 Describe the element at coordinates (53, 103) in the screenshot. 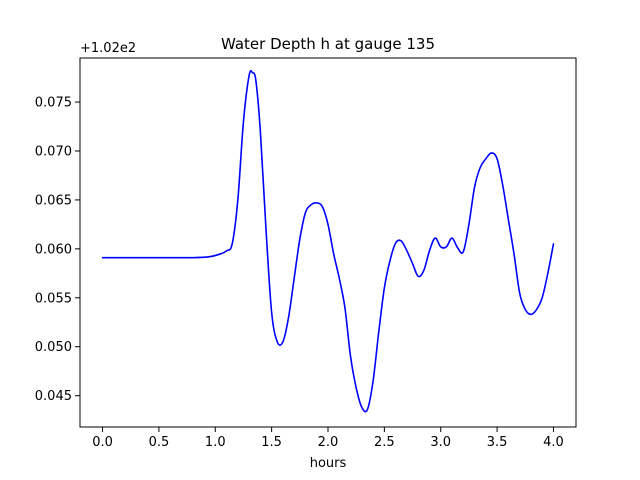

I see `y-tick-label: 0.075` at that location.